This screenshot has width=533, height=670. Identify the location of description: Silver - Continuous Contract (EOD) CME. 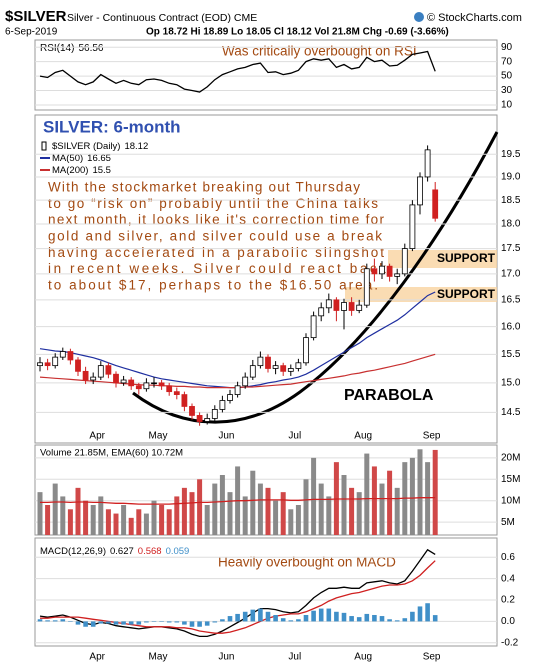
(162, 18).